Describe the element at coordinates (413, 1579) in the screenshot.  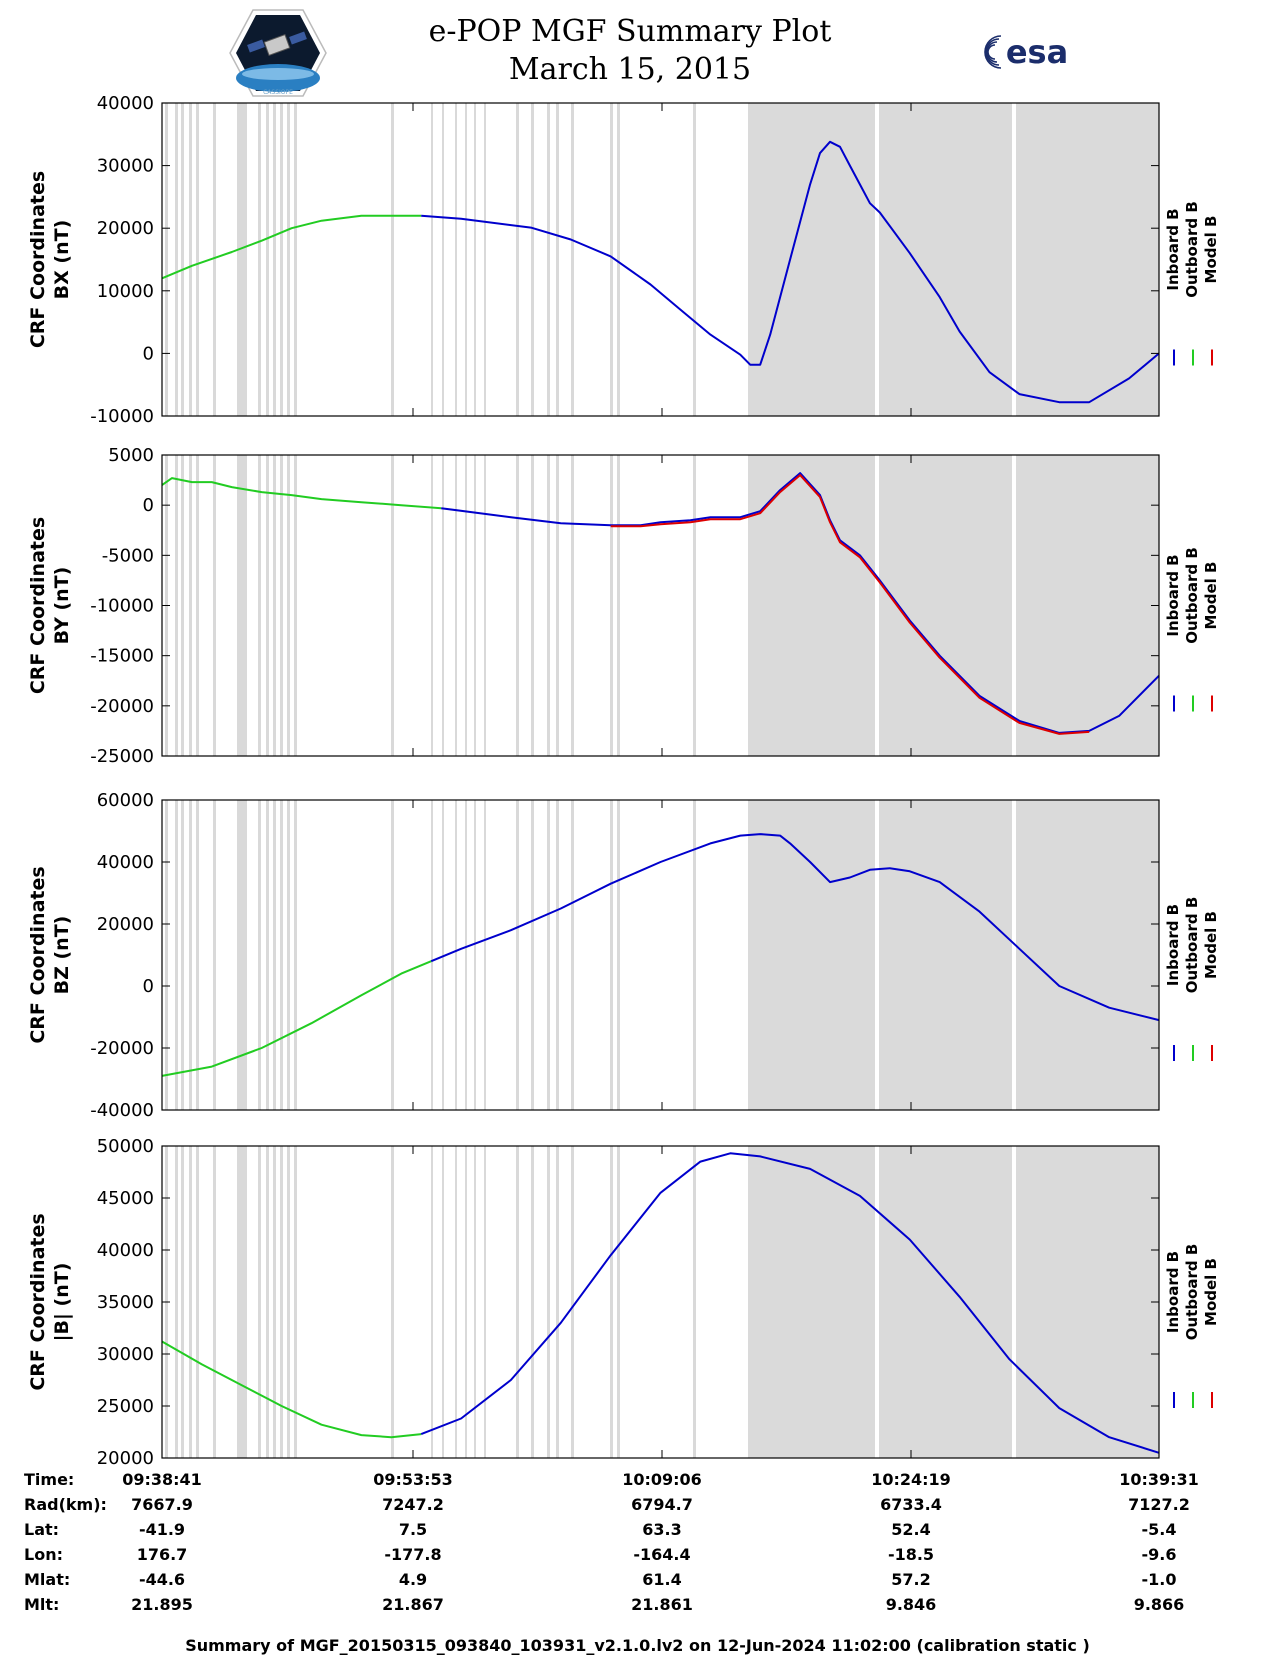
I see `info-value: 4.9` at that location.